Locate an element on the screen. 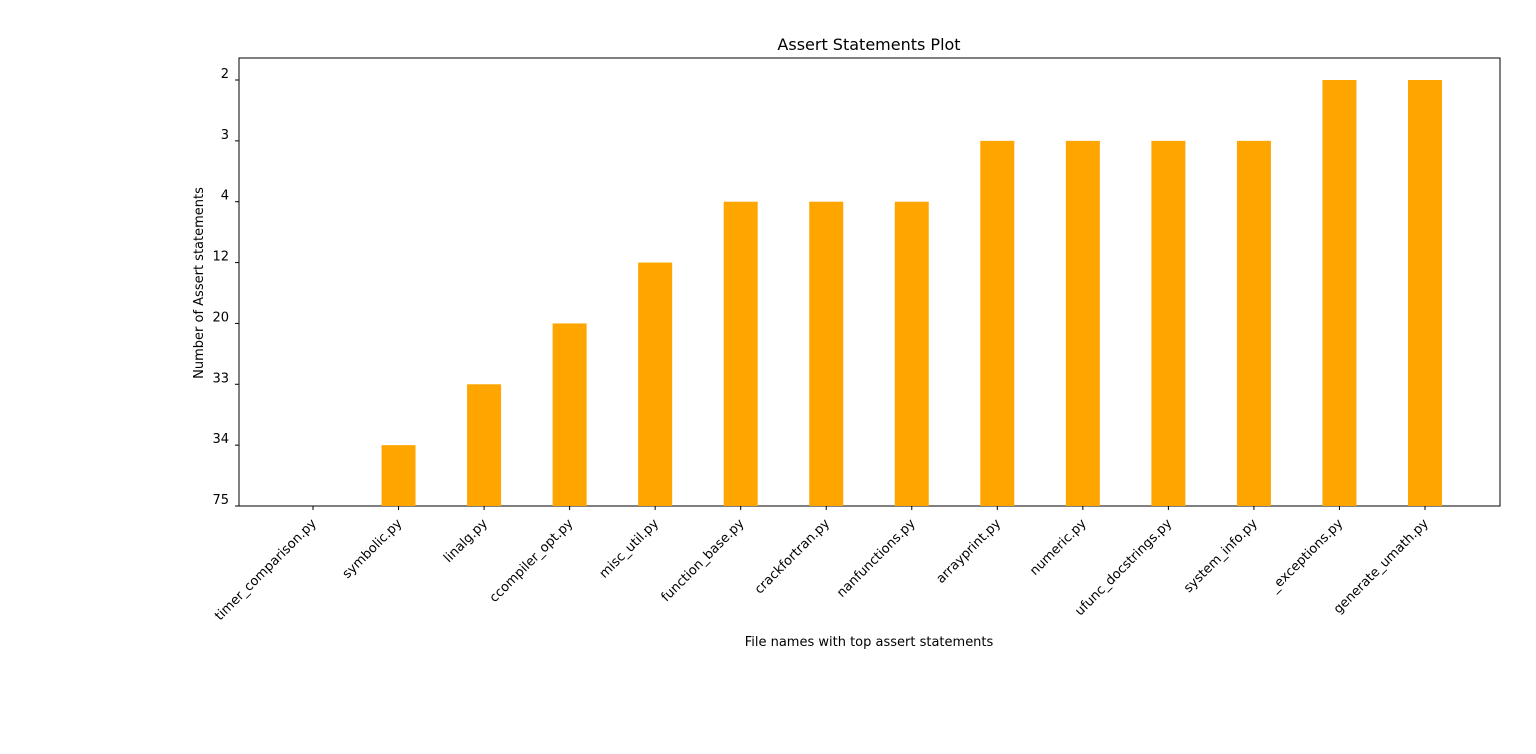  y-tick-label: 12 is located at coordinates (220, 257).